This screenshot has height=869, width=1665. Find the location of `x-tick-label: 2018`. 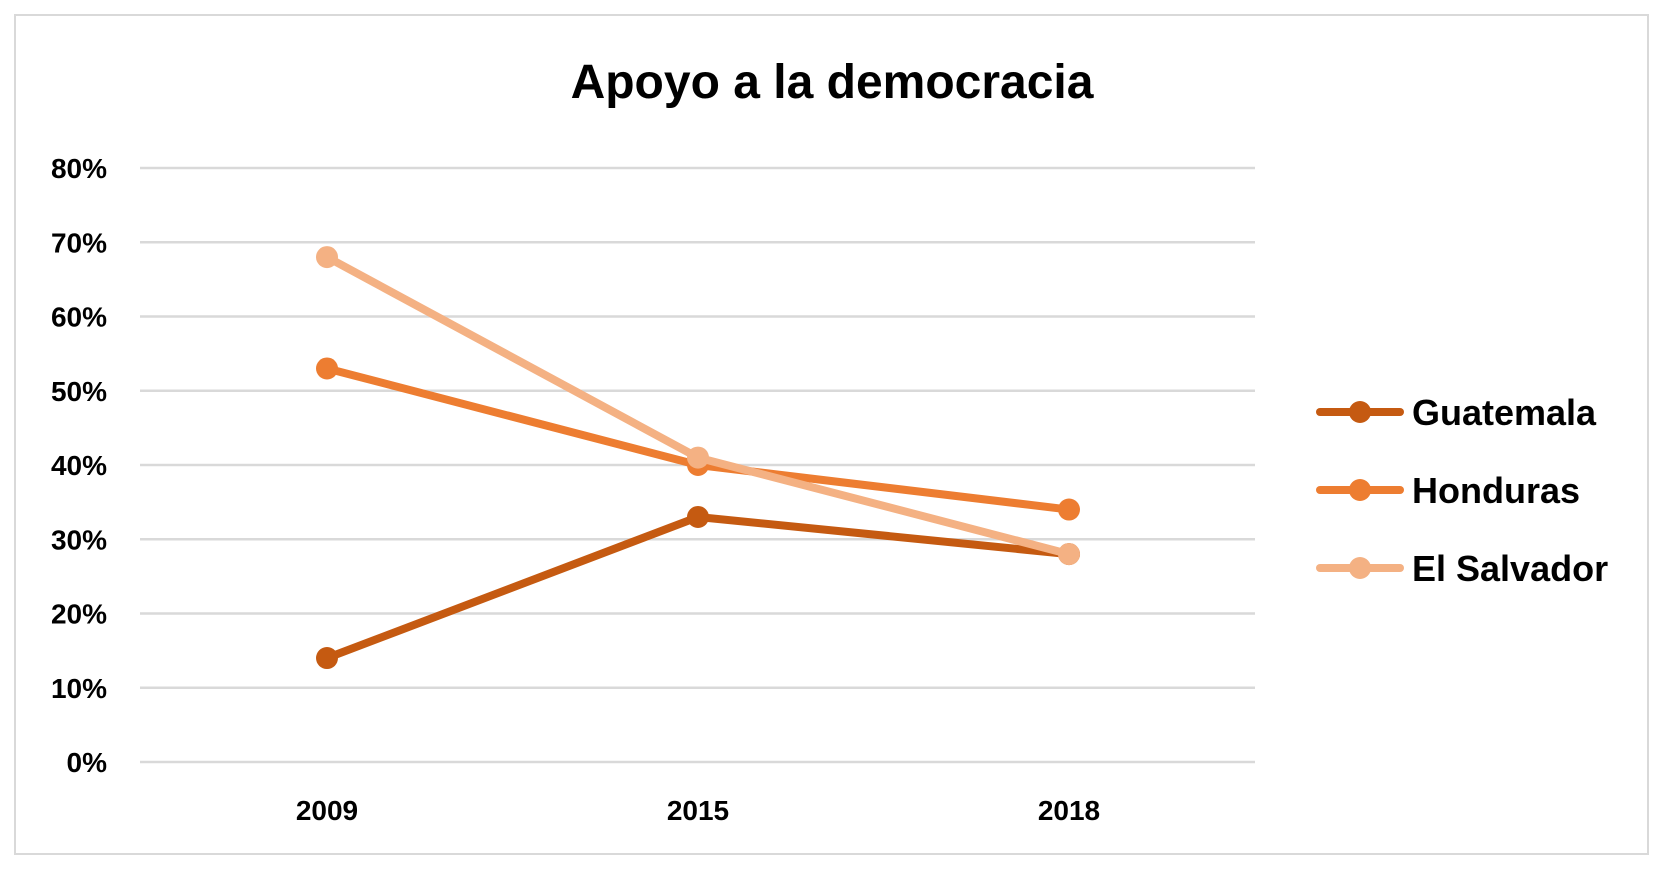

x-tick-label: 2018 is located at coordinates (1069, 810).